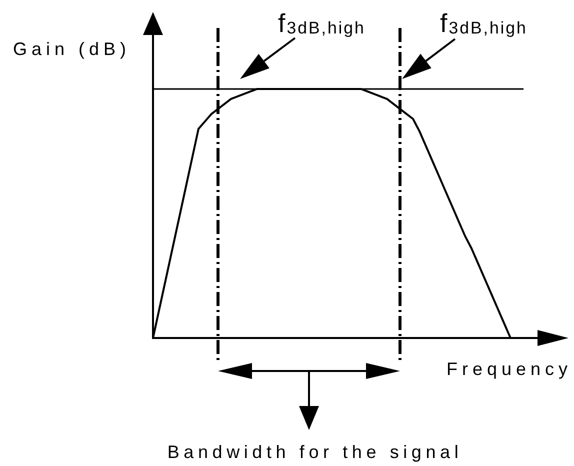  Describe the element at coordinates (509, 369) in the screenshot. I see `x-axis-title: Frequency` at that location.